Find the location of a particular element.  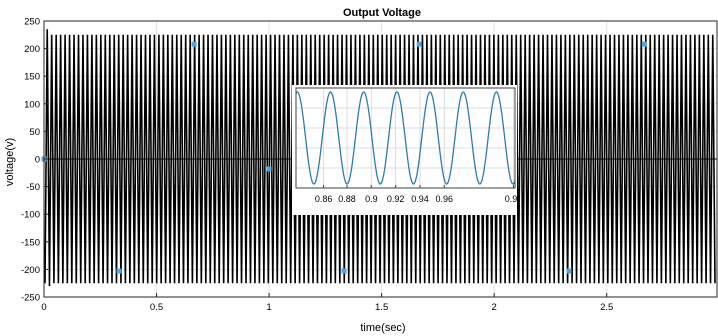

x-axis-label: time(sec) is located at coordinates (382, 328).